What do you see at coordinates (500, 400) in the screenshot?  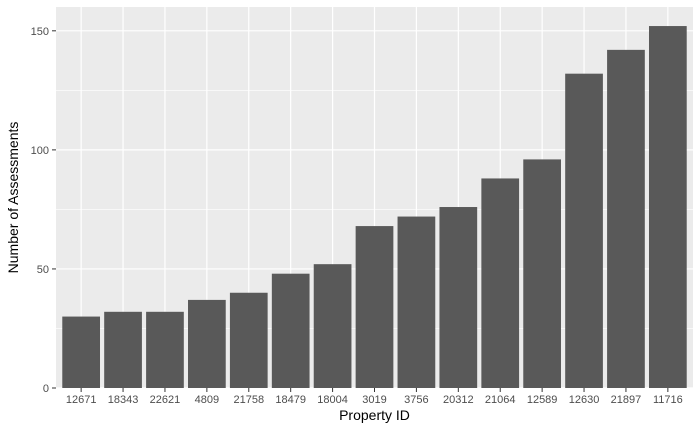 I see `x-tick-label: 21064` at bounding box center [500, 400].